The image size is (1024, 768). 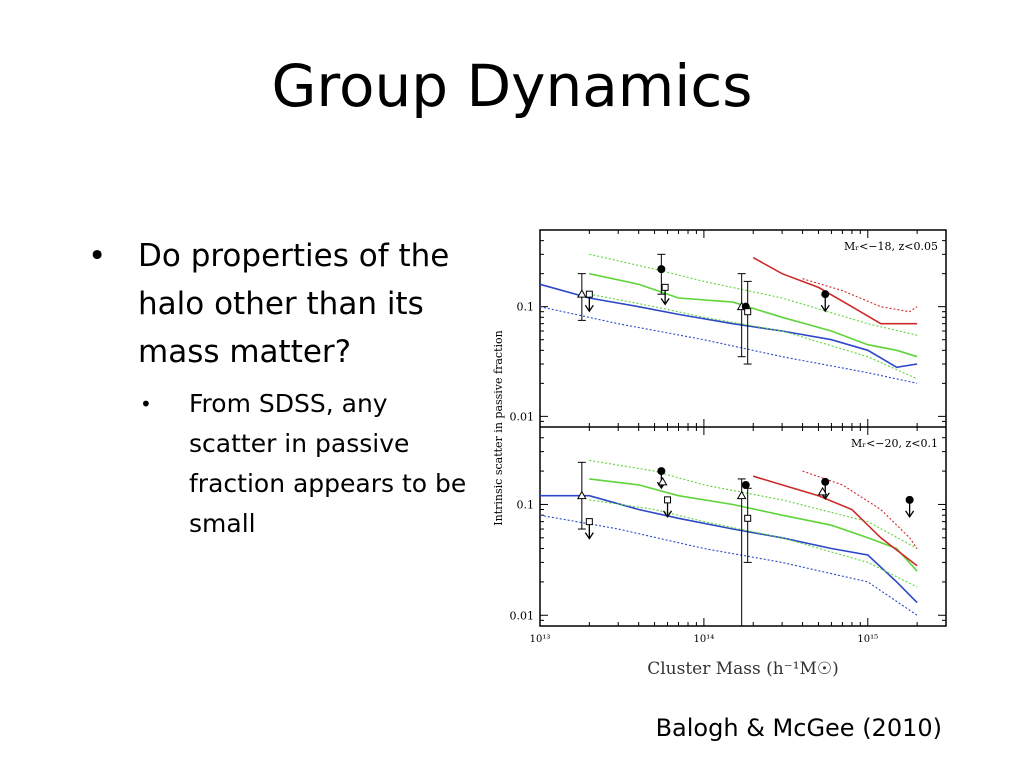 What do you see at coordinates (498, 427) in the screenshot?
I see `y-axis-title: Intrinsic scatter in passive fraction` at bounding box center [498, 427].